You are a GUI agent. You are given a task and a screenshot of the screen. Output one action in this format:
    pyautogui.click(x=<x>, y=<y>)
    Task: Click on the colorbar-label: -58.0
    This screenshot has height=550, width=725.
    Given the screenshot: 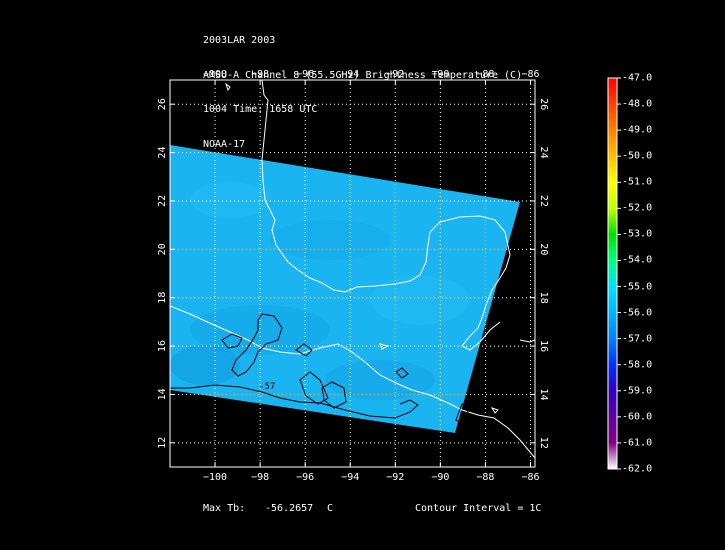 What is the action you would take?
    pyautogui.click(x=637, y=365)
    